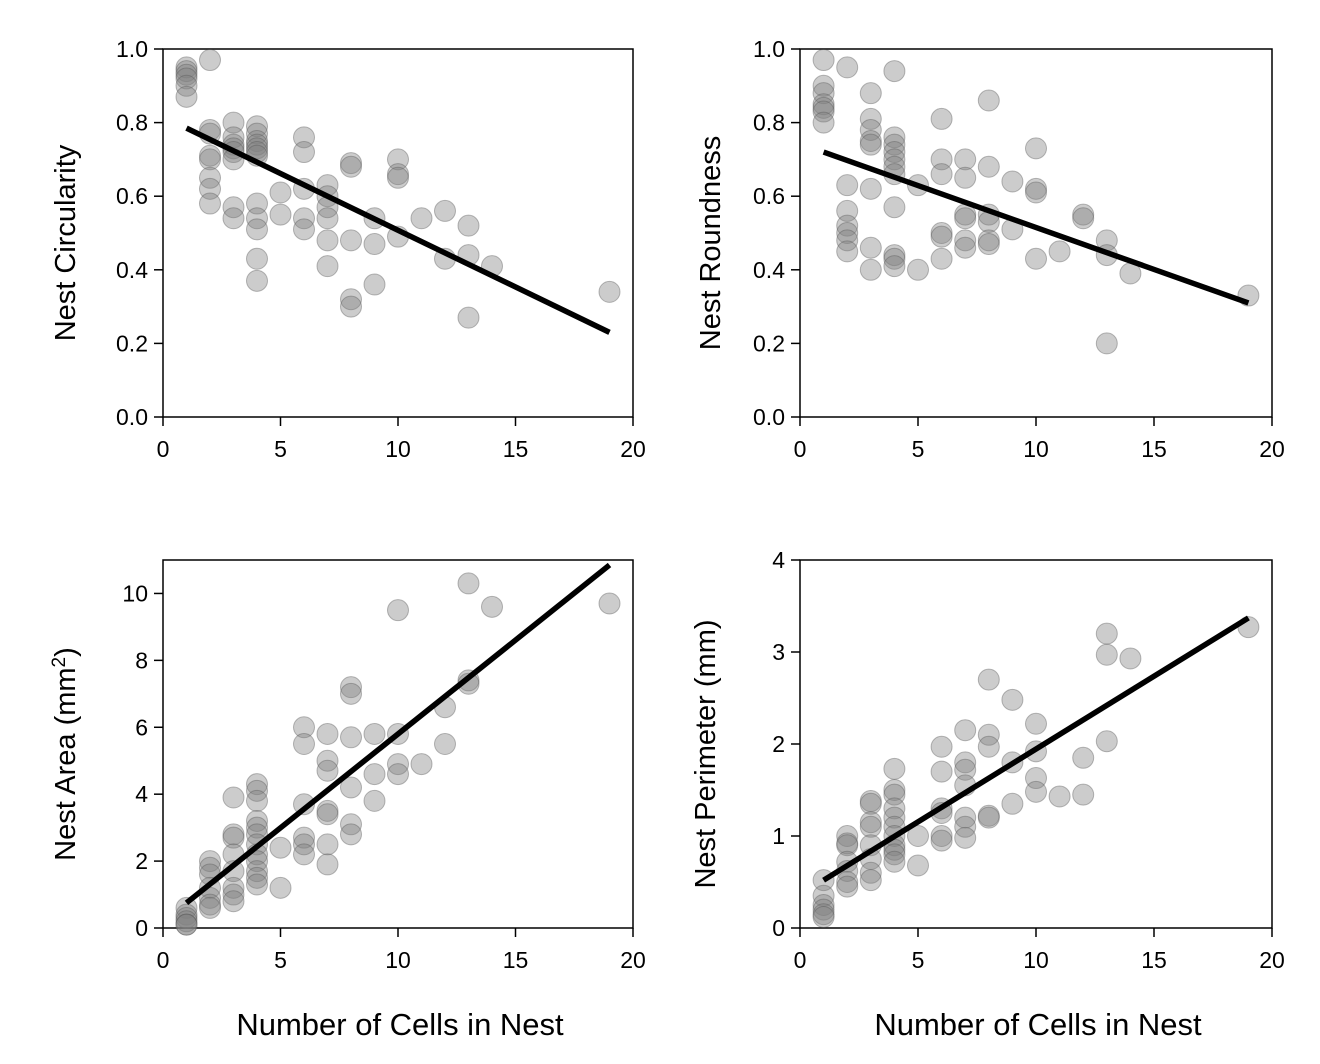 This screenshot has width=1320, height=1064. What do you see at coordinates (1038, 1024) in the screenshot?
I see `x-axis-title-right: Number of Cells in Nest` at bounding box center [1038, 1024].